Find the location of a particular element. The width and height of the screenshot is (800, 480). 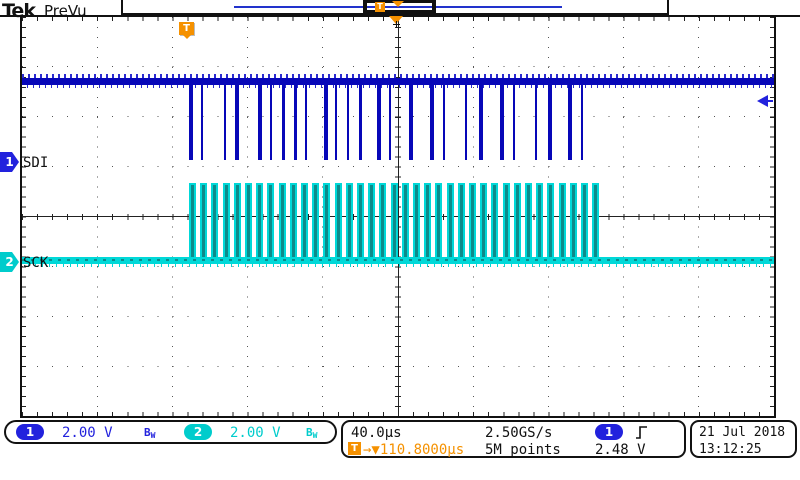

trigger-delay-readout: →▼110.8000µs is located at coordinates (414, 450).